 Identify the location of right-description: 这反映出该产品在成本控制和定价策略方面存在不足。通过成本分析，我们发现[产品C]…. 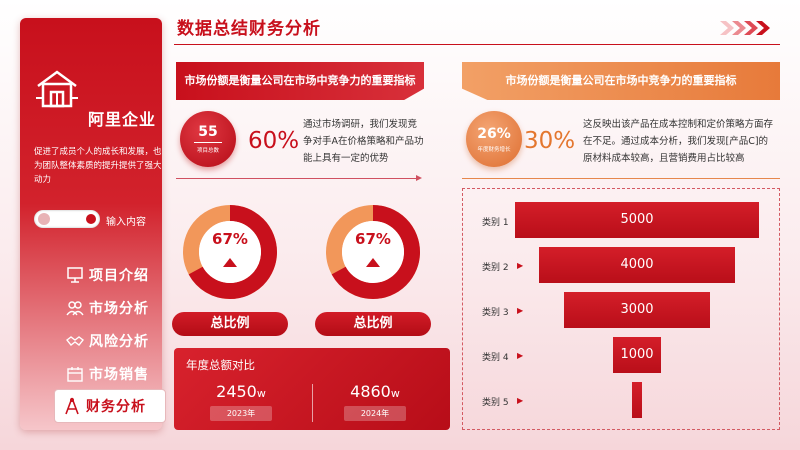
(678, 141).